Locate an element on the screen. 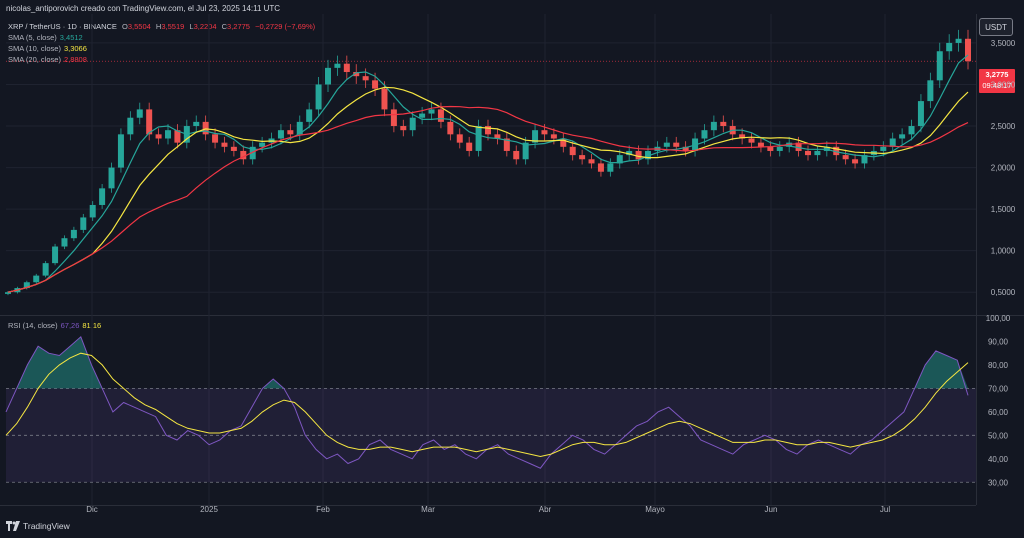 This screenshot has width=1024, height=538. rsi-tick-label: 40,00 is located at coordinates (998, 459).